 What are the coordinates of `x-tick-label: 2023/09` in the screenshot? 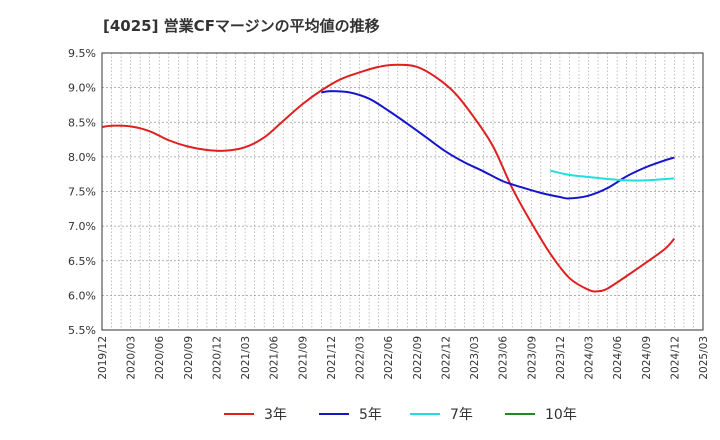 It's located at (532, 358).